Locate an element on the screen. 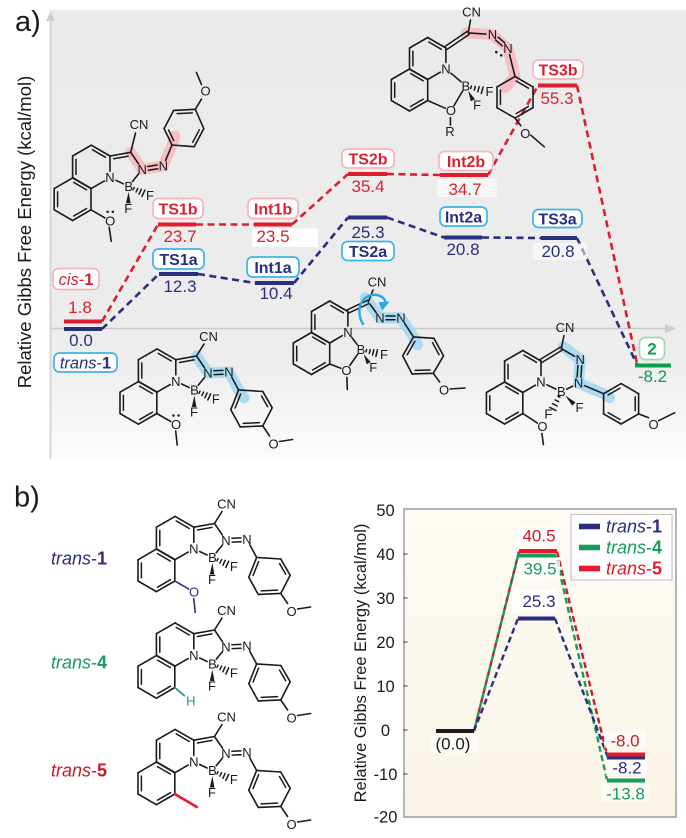 This screenshot has width=686, height=838. svg-text: 0 is located at coordinates (385, 731).